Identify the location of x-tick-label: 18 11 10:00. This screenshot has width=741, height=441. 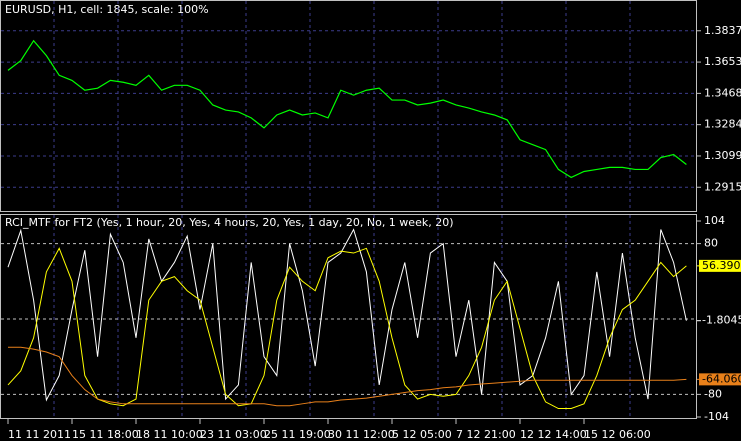
(169, 434).